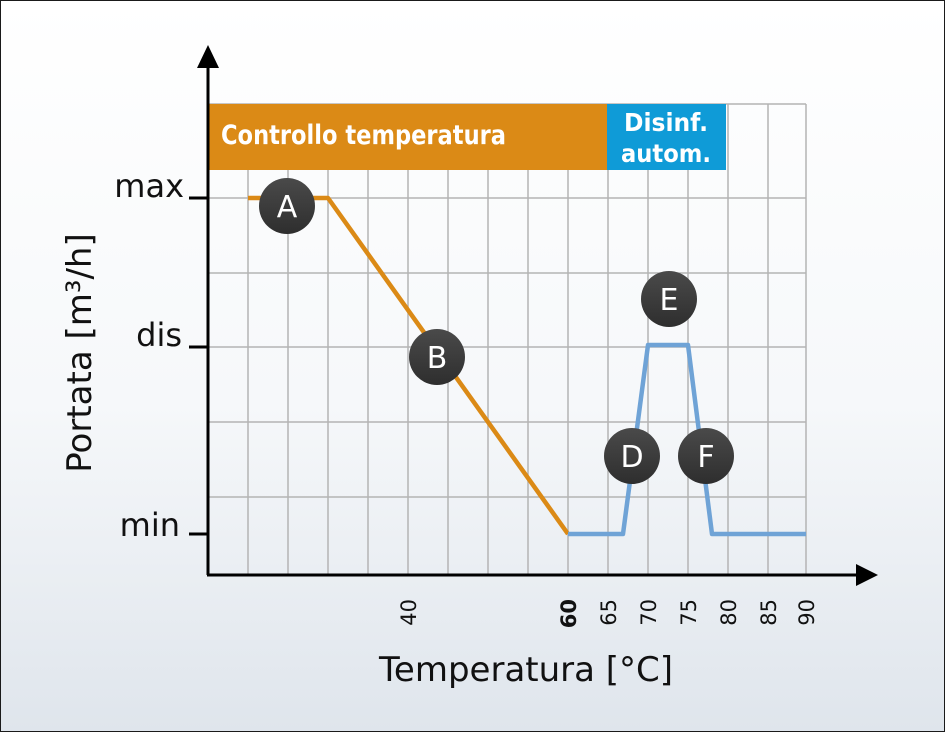 Image resolution: width=945 pixels, height=732 pixels. I want to click on blue-disinfection-curve, so click(687, 439).